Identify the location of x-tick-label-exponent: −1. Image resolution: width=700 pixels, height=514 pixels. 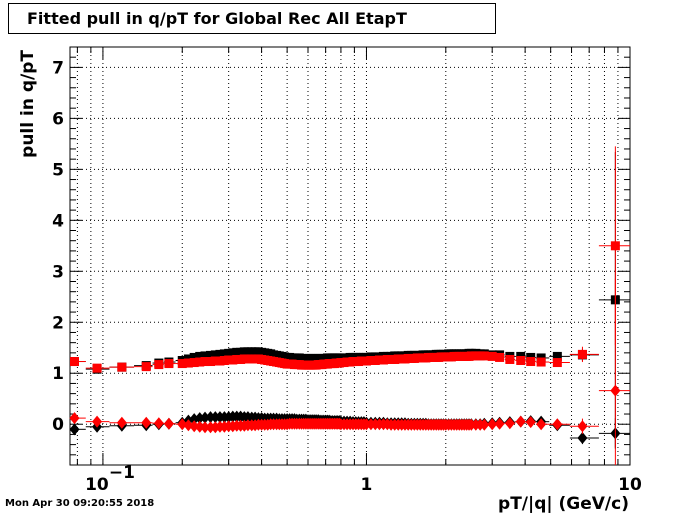
(122, 473).